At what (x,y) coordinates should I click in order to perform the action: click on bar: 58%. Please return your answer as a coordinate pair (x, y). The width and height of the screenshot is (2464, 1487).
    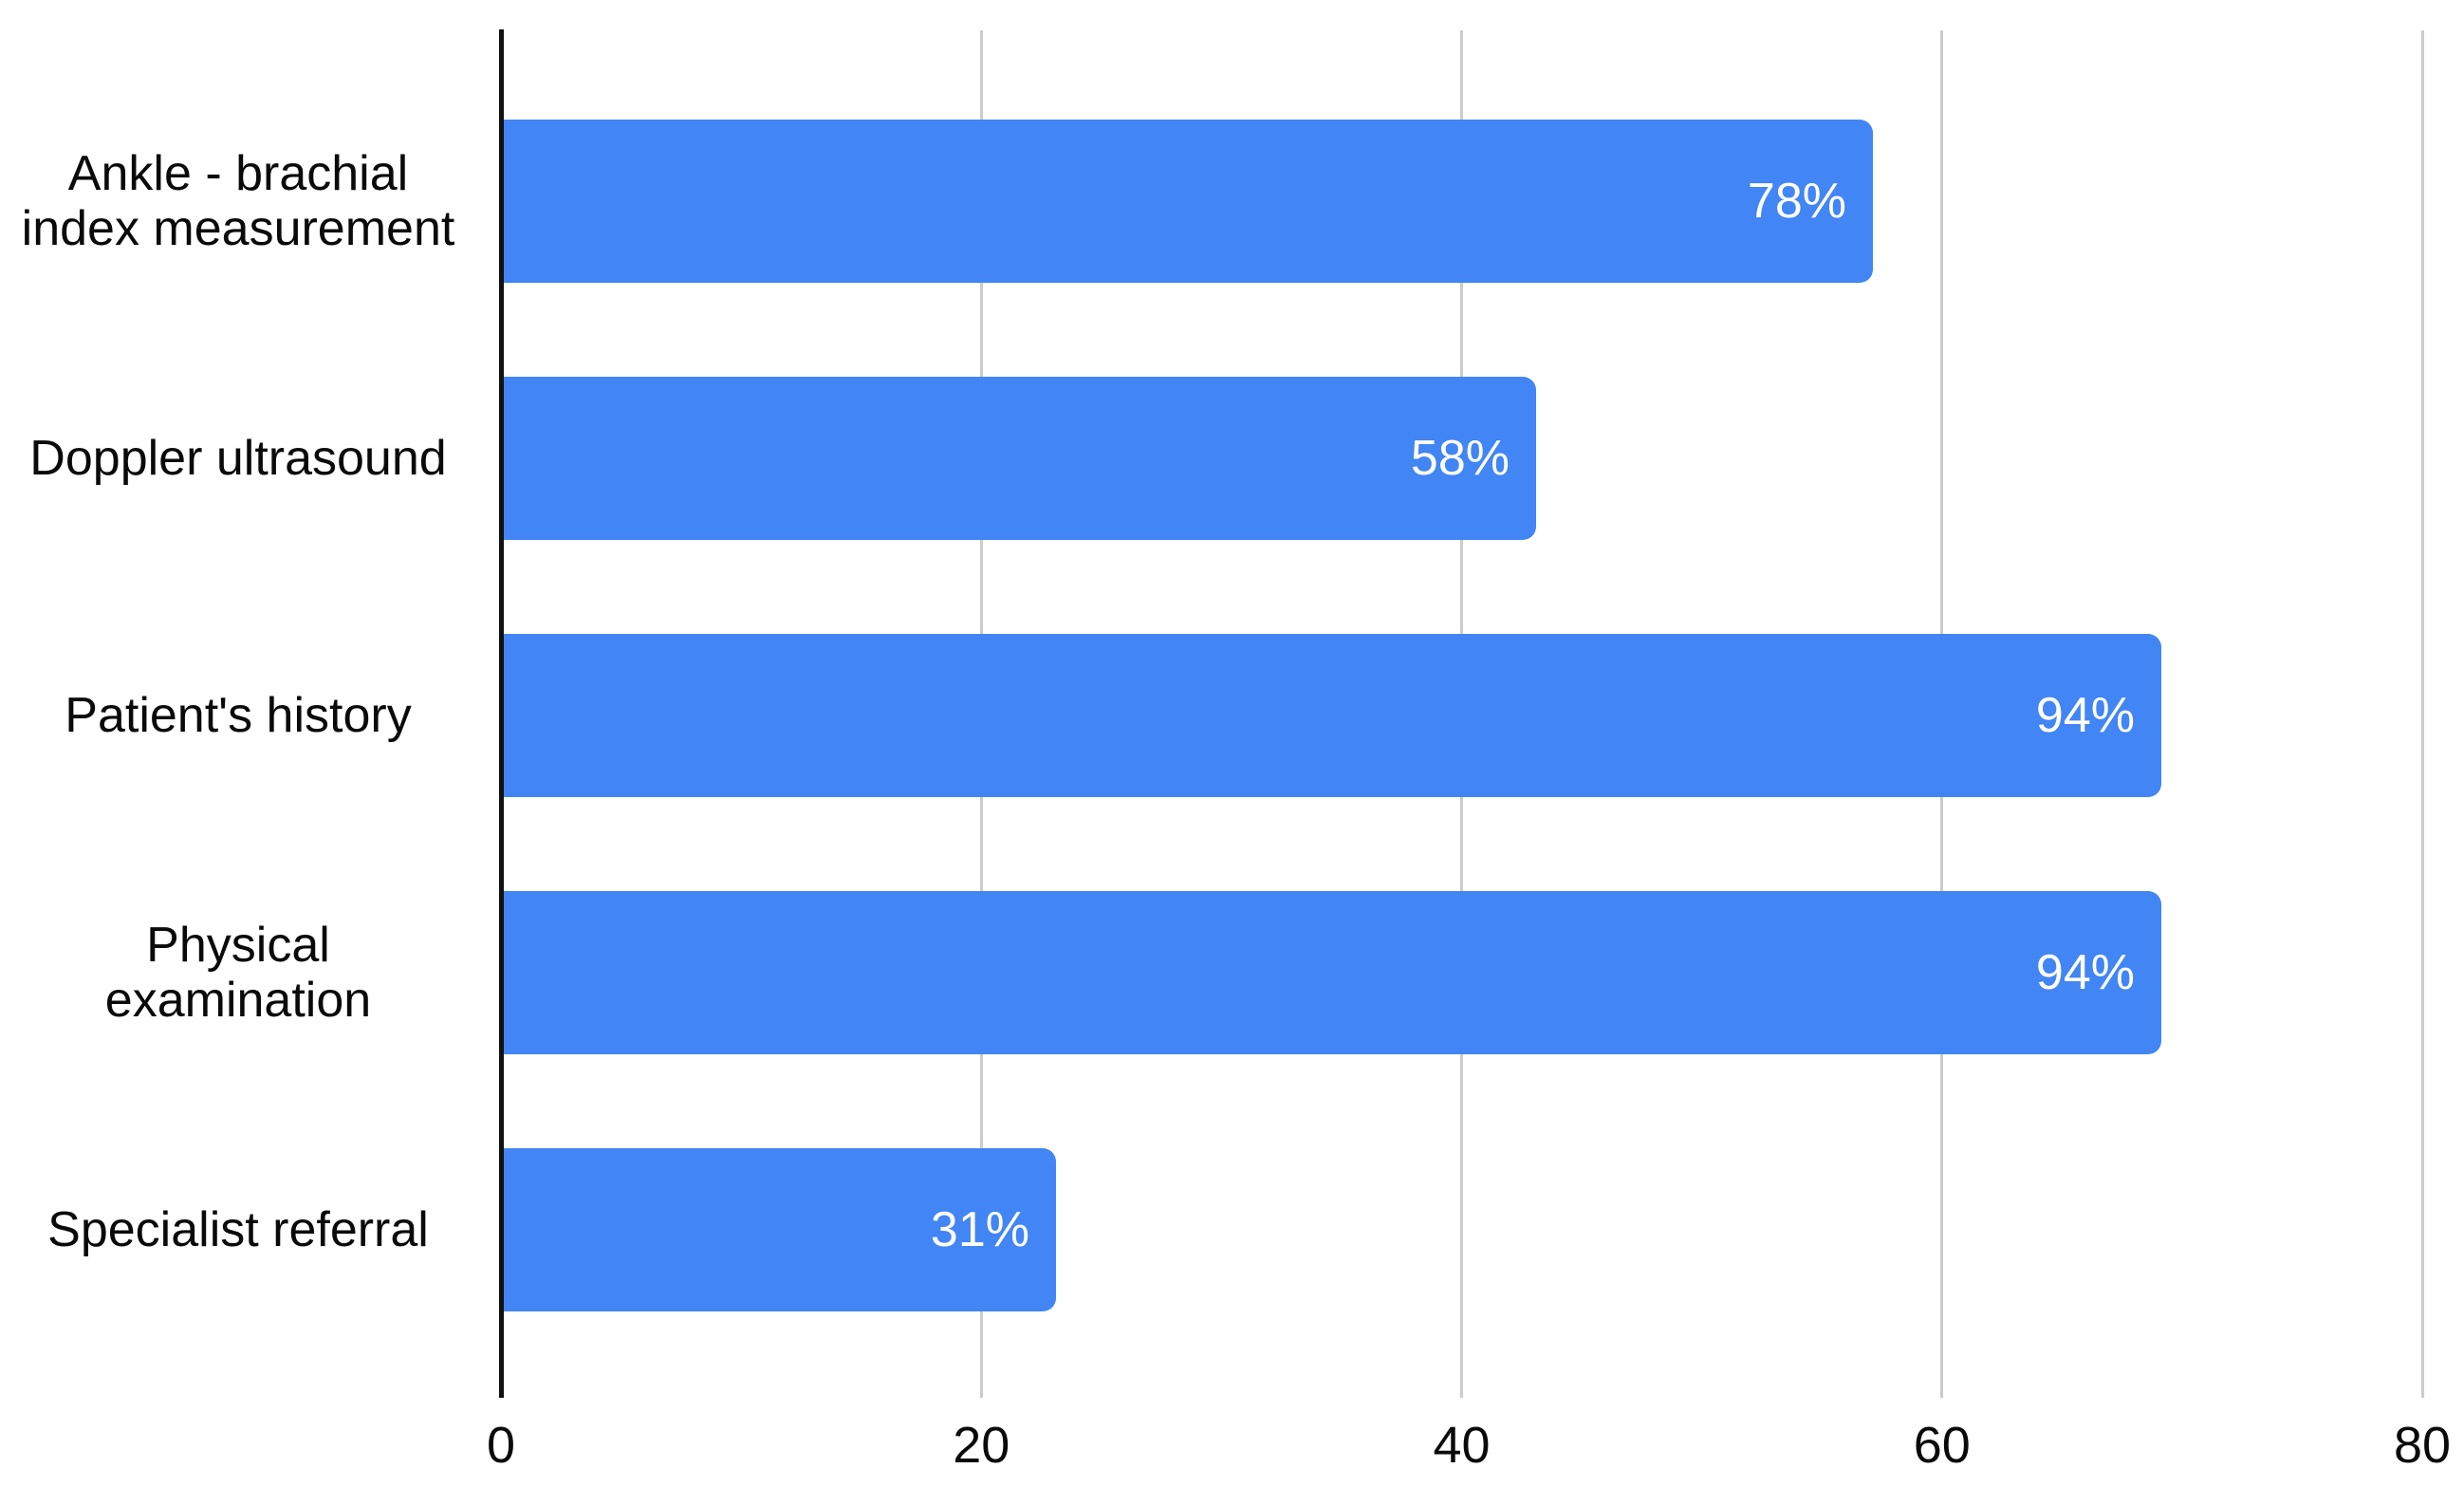
    Looking at the image, I should click on (1020, 458).